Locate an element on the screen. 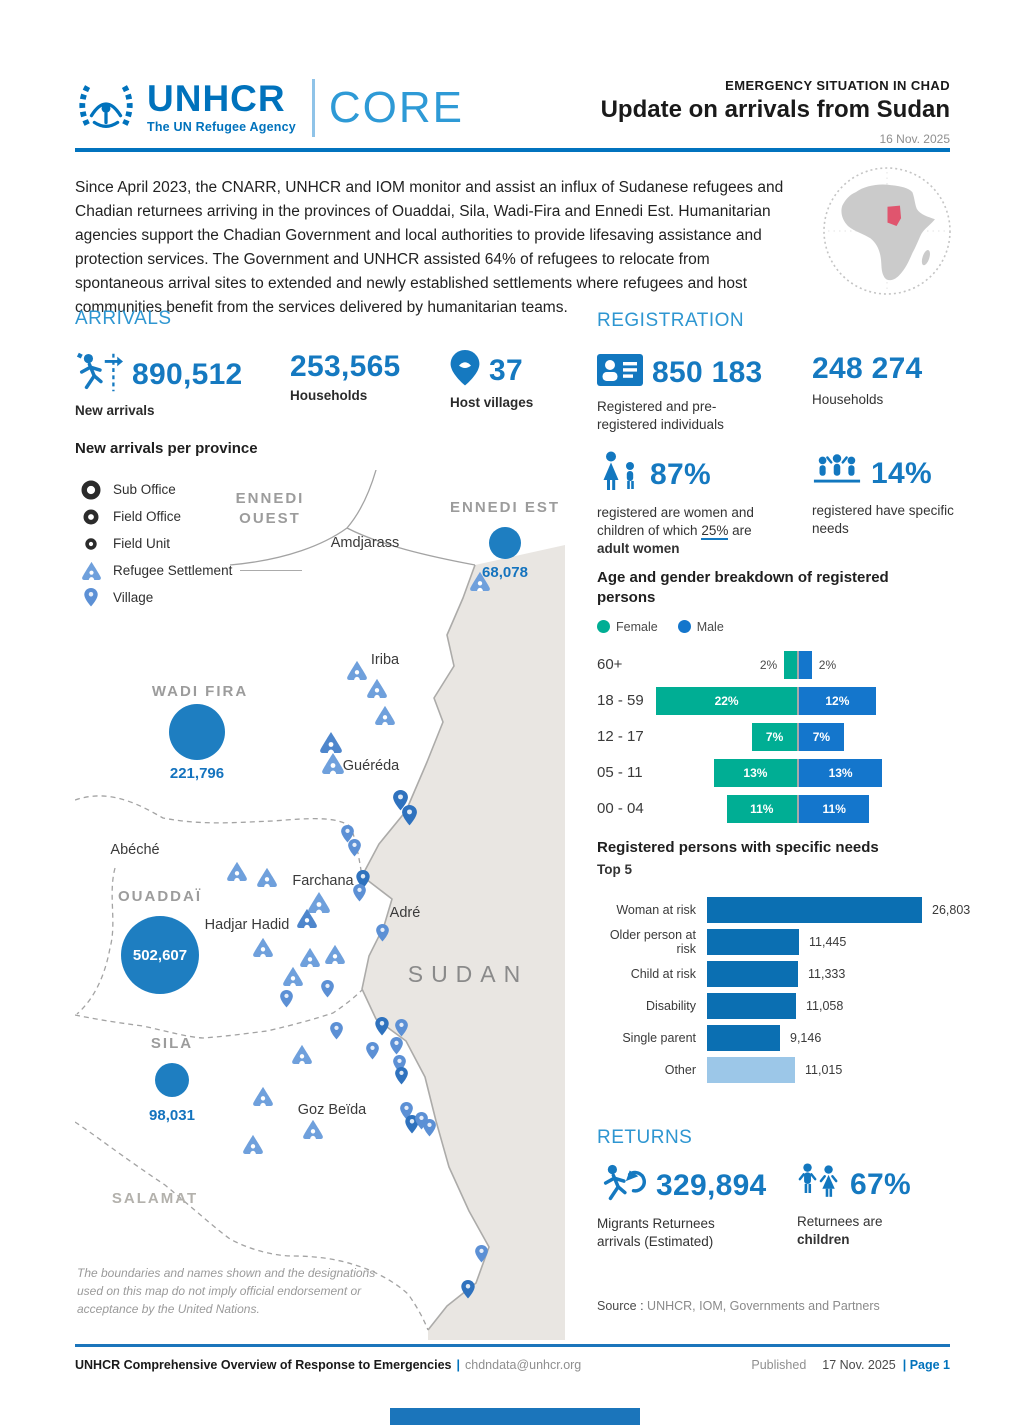 The width and height of the screenshot is (1024, 1425). need-row-older-person-at-risk: Older person at risk 11,445 is located at coordinates (807, 942).